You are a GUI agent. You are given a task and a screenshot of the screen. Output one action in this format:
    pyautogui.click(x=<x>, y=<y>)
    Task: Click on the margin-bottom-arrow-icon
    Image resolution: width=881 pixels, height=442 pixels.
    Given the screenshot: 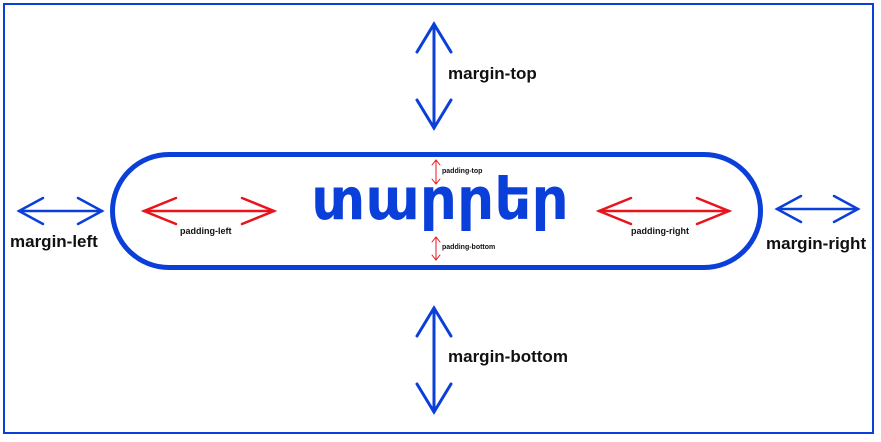 What is the action you would take?
    pyautogui.click(x=434, y=360)
    